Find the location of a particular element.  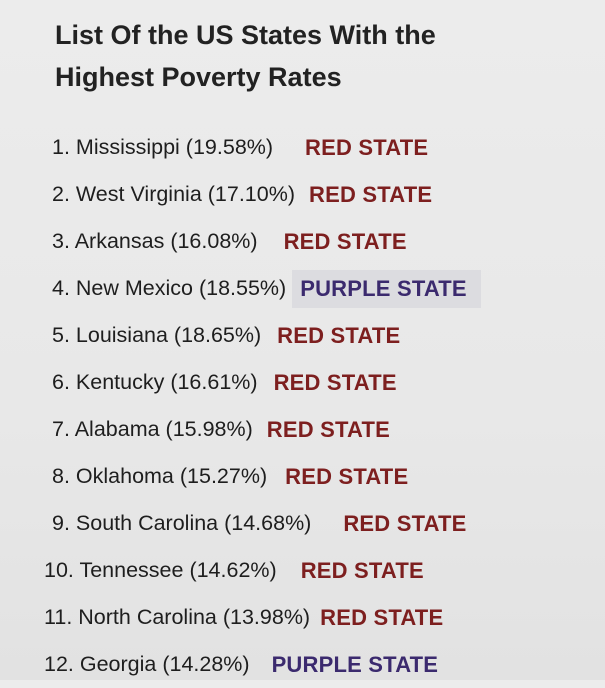

state-entry: 4. New Mexico (18.55%) is located at coordinates (169, 288).